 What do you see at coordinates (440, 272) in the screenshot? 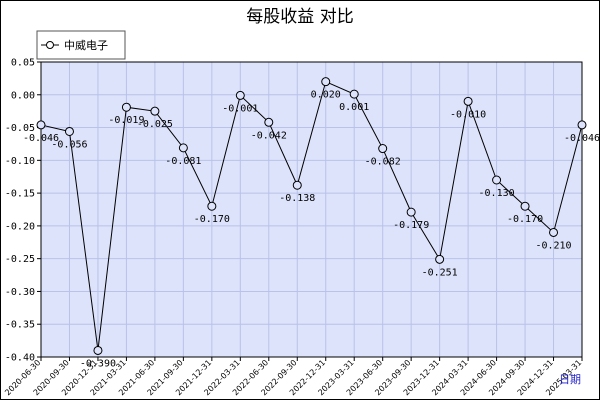
I see `data-label: -0.251` at bounding box center [440, 272].